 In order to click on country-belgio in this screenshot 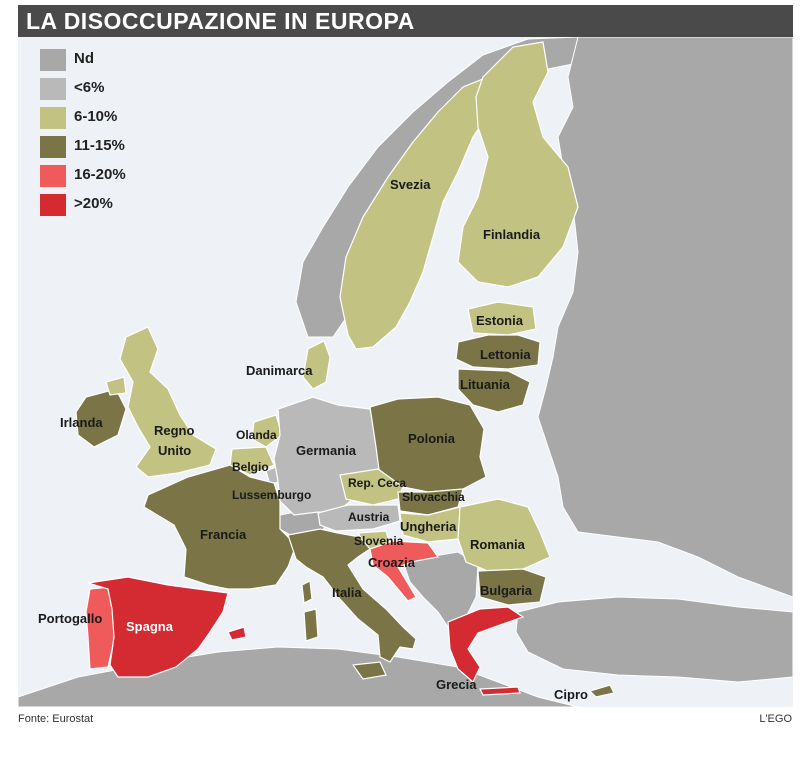, I will do `click(252, 461)`.